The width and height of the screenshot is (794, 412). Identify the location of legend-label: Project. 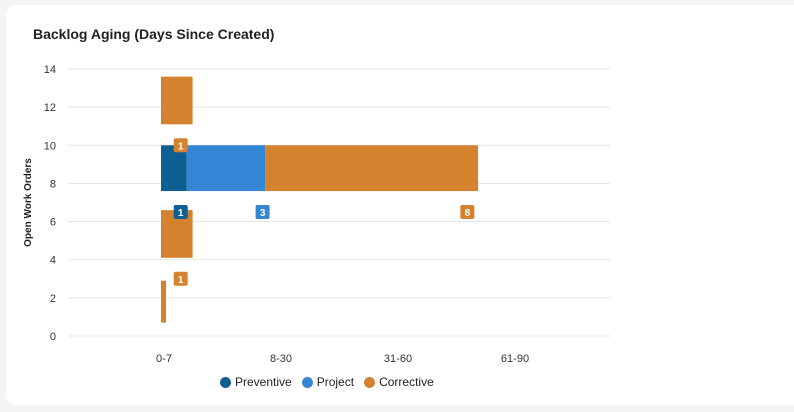
(335, 382).